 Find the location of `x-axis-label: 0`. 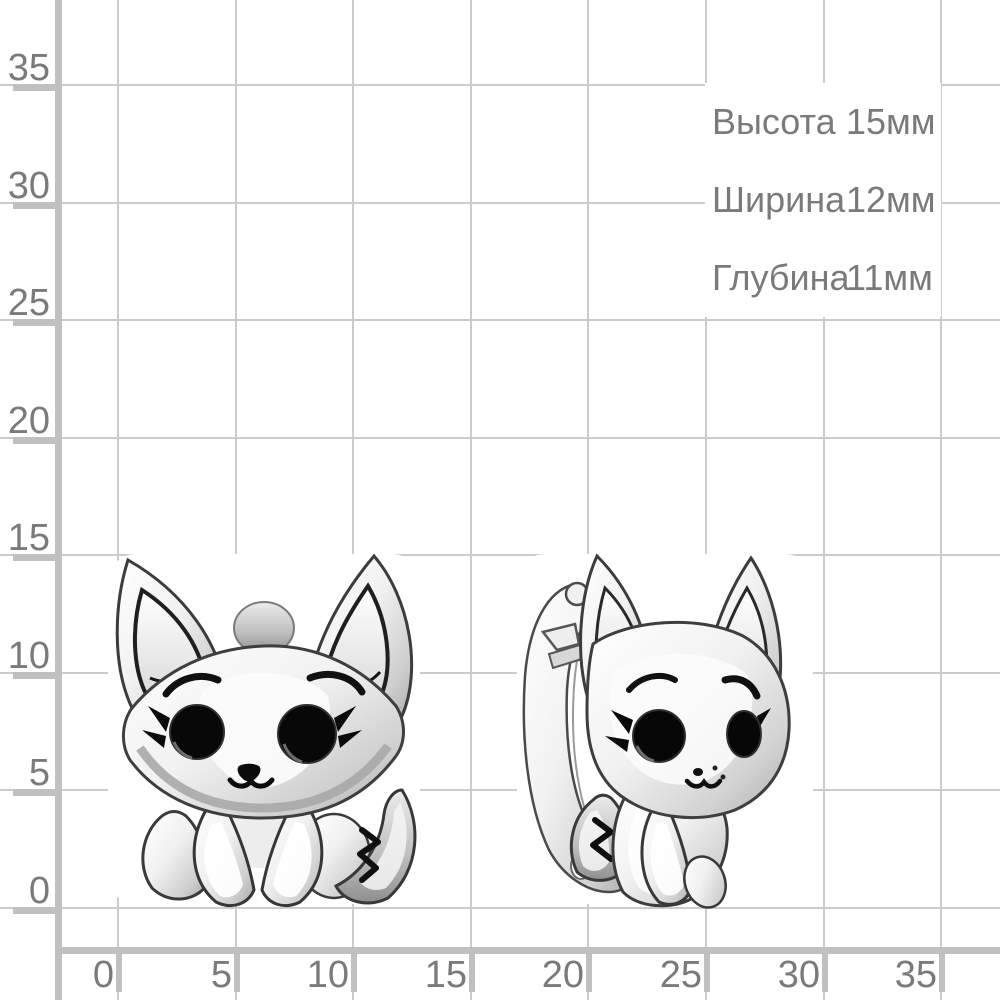

x-axis-label: 0 is located at coordinates (103, 975).